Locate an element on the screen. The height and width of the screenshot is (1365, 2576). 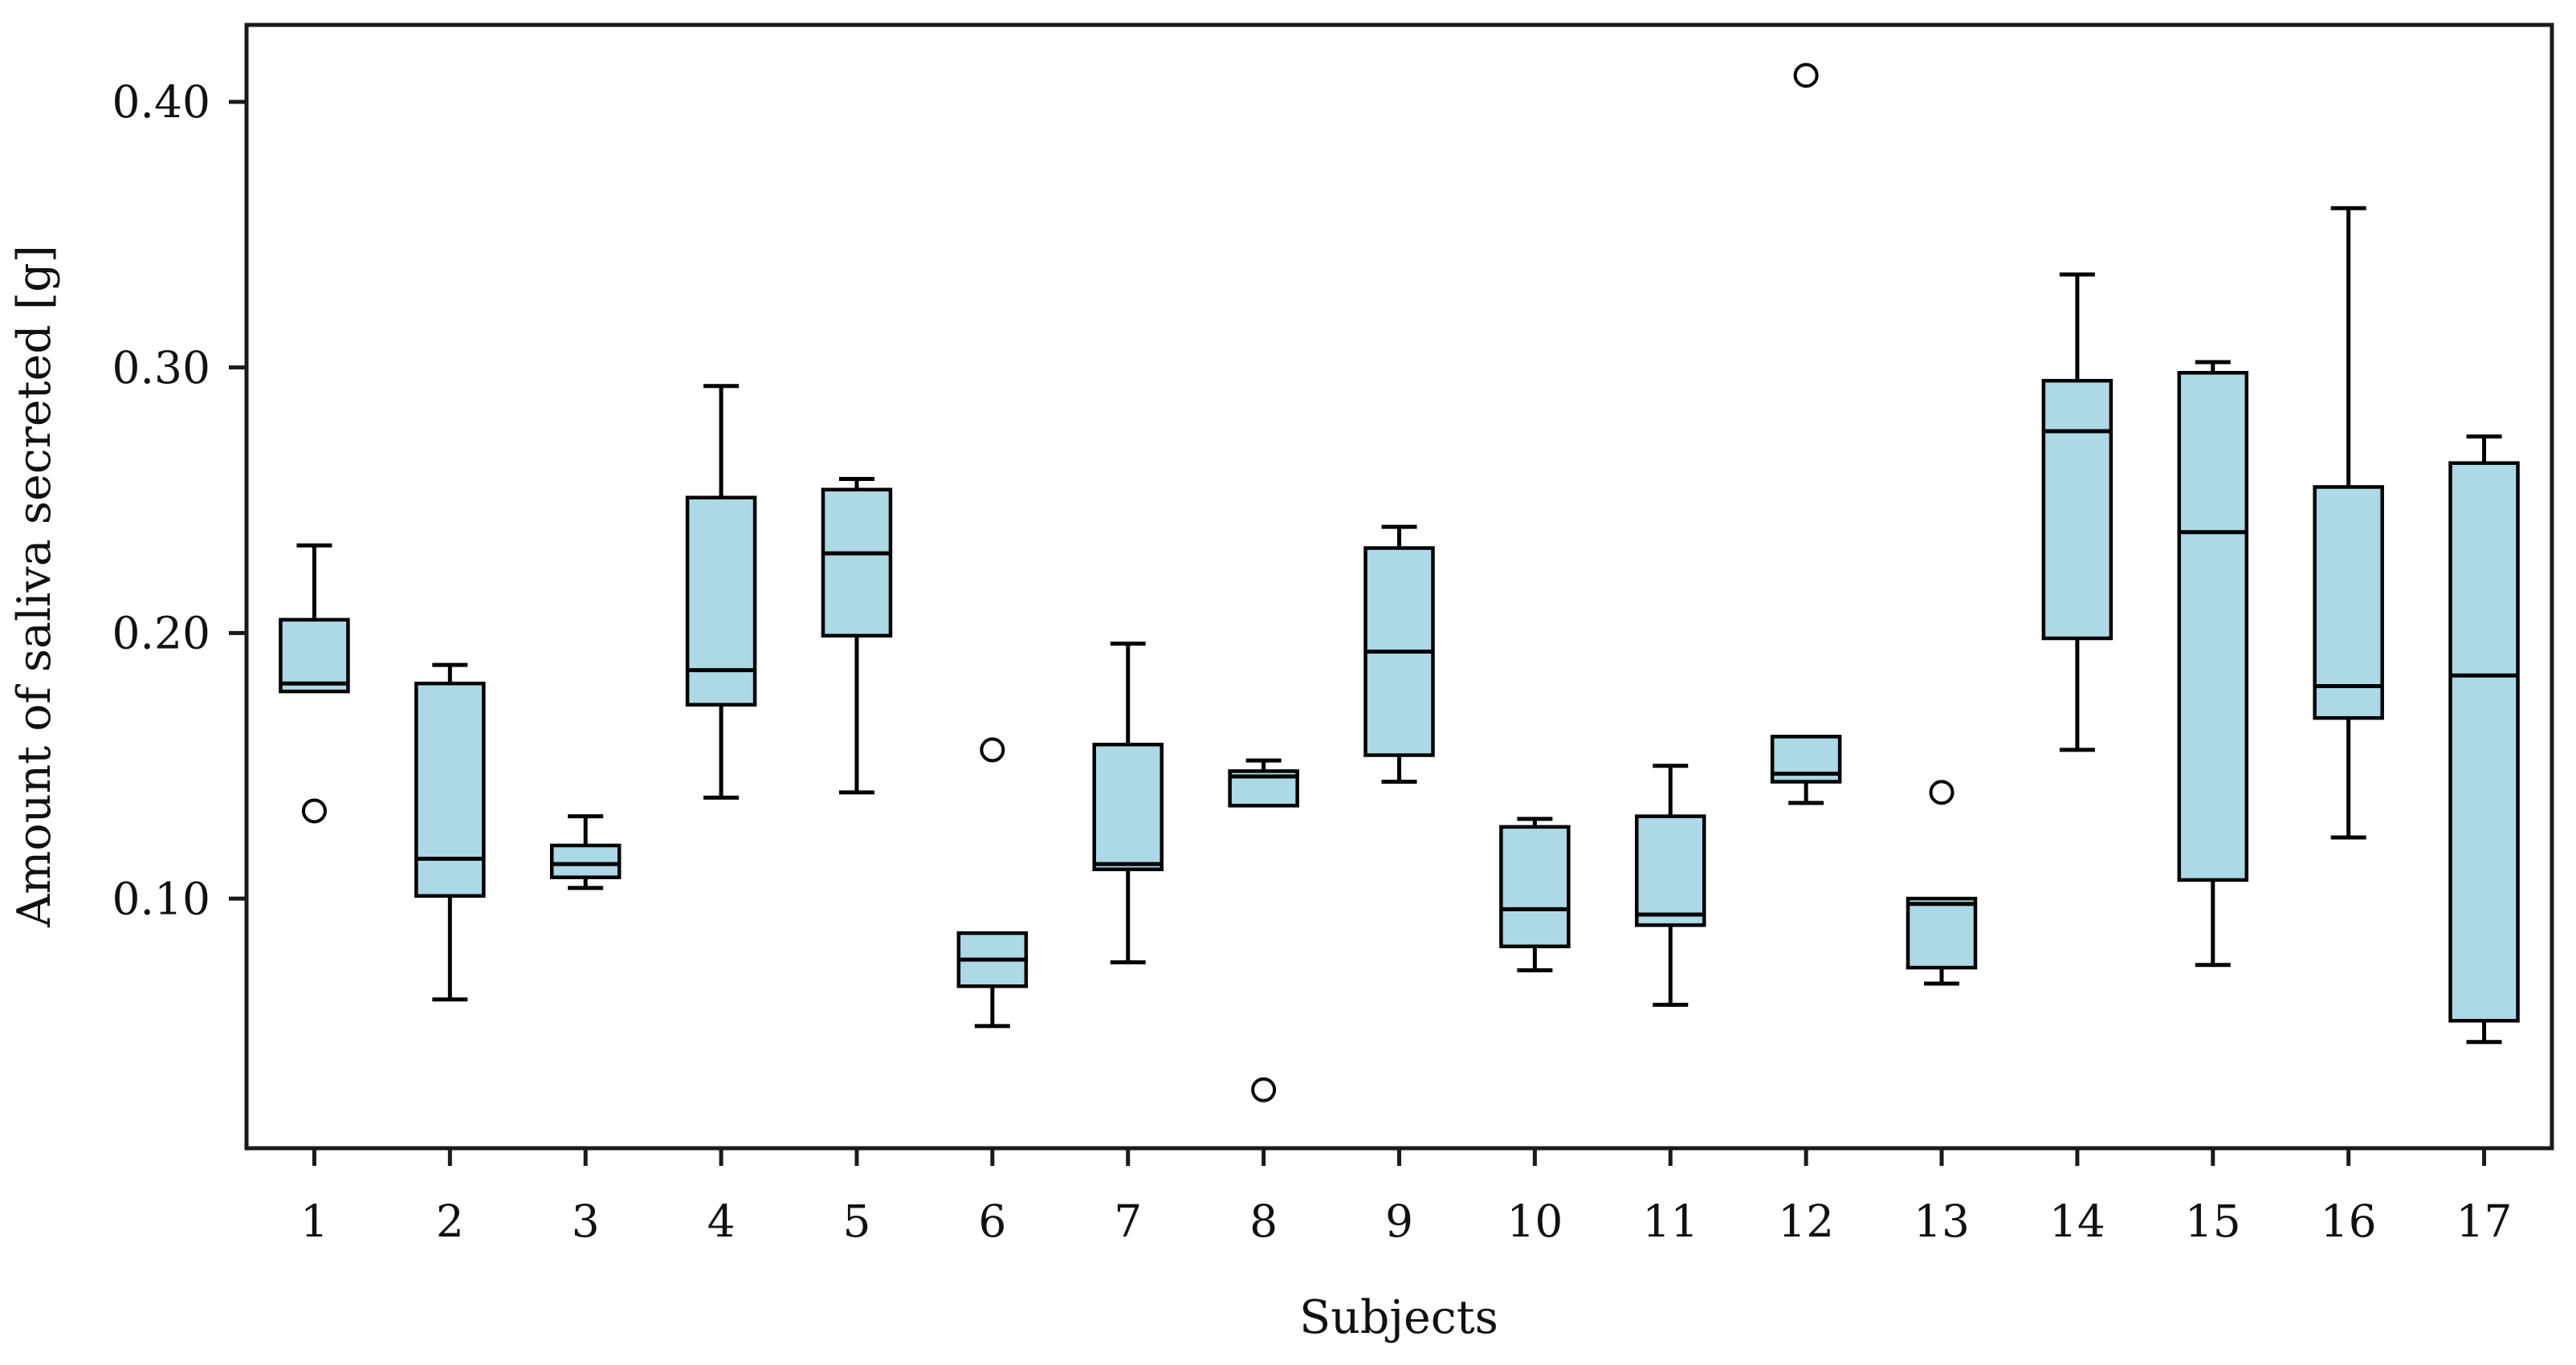
x-axis-tick-label: 1 is located at coordinates (314, 1221).